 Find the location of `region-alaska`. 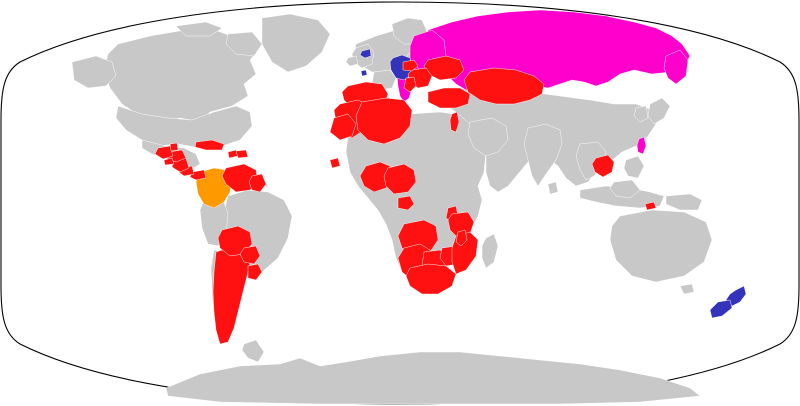

region-alaska is located at coordinates (94, 72).